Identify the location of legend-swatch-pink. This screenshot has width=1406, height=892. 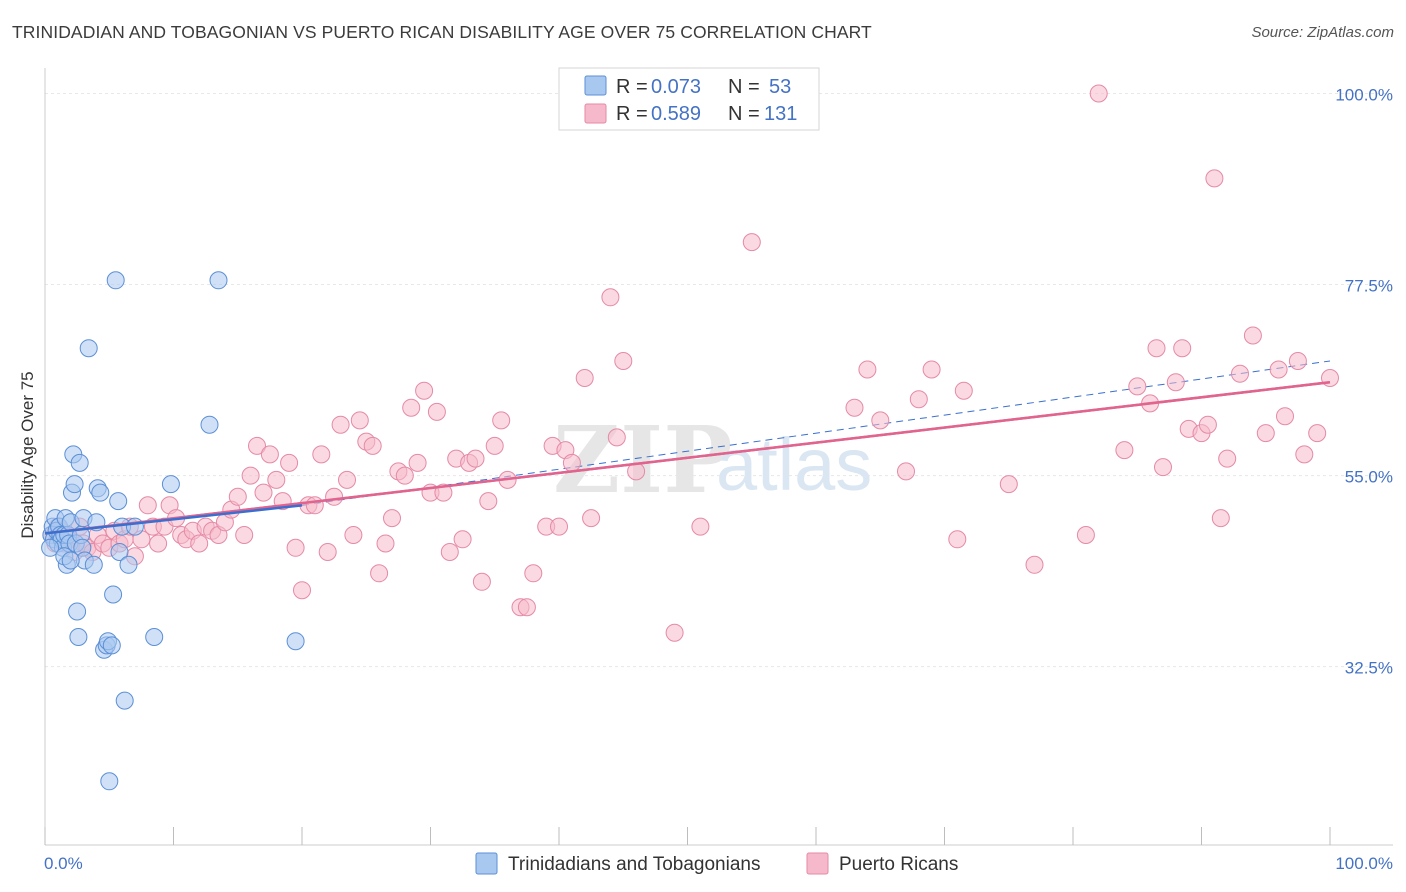
(595, 113).